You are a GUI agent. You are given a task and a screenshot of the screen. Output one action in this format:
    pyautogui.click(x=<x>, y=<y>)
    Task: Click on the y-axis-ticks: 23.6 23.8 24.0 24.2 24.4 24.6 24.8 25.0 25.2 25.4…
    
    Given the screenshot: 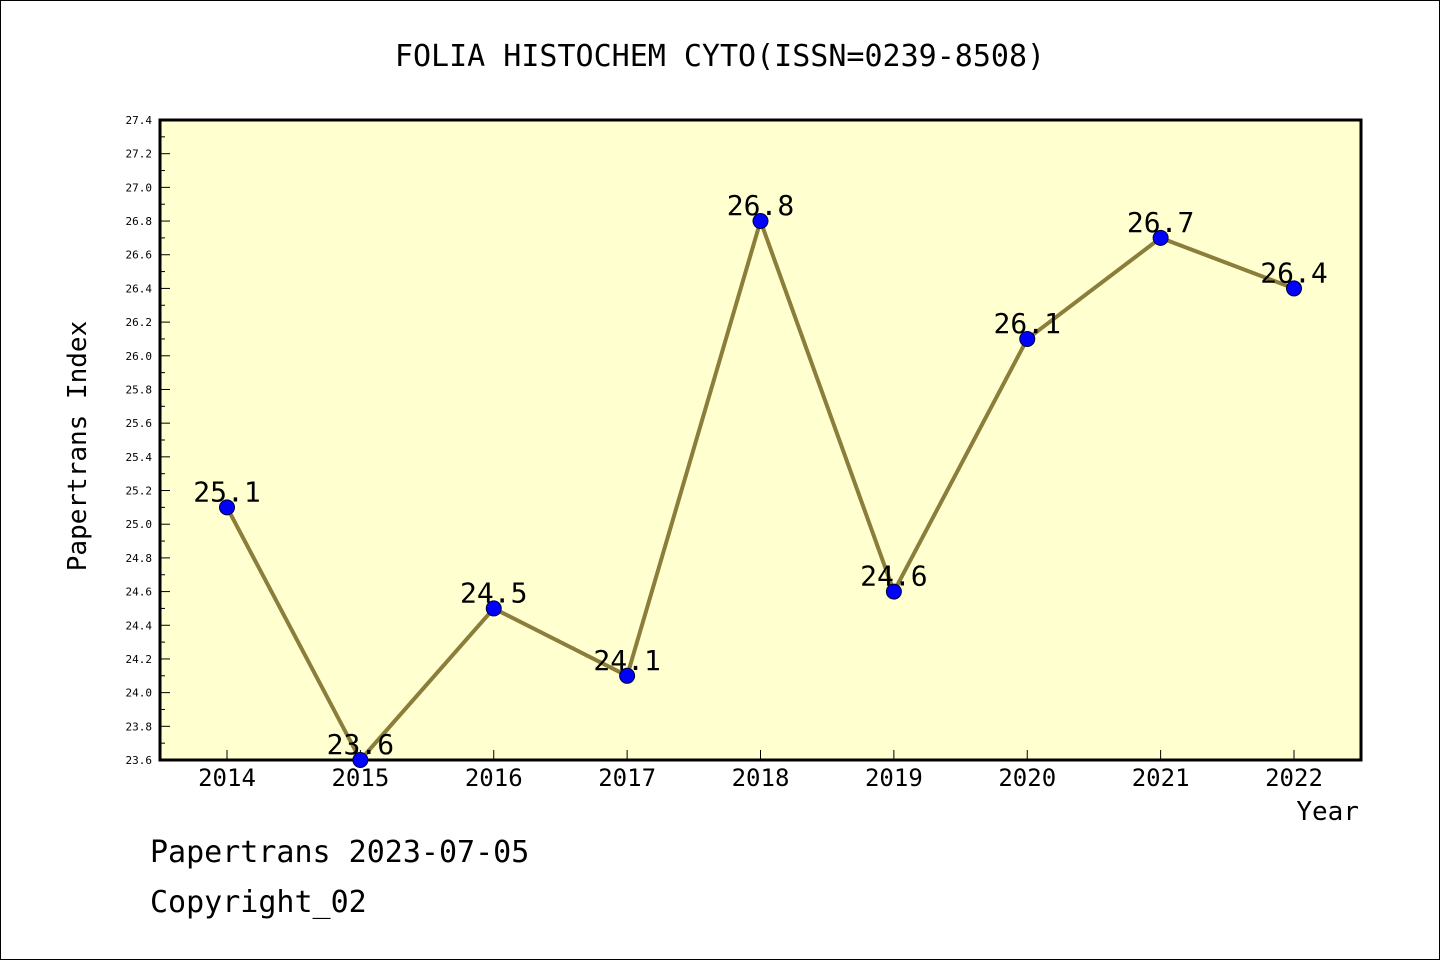 What is the action you would take?
    pyautogui.click(x=148, y=440)
    